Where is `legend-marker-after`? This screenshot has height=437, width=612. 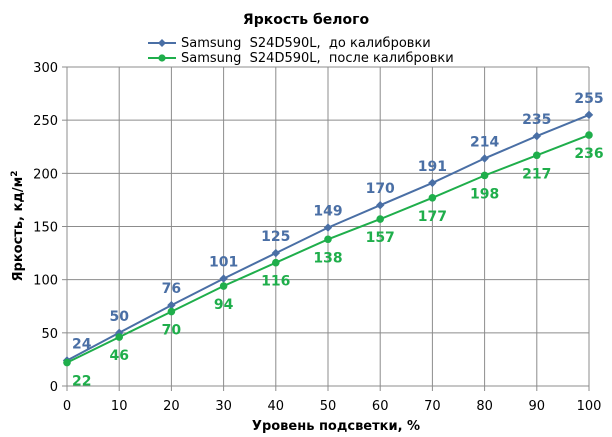 legend-marker-after is located at coordinates (162, 58).